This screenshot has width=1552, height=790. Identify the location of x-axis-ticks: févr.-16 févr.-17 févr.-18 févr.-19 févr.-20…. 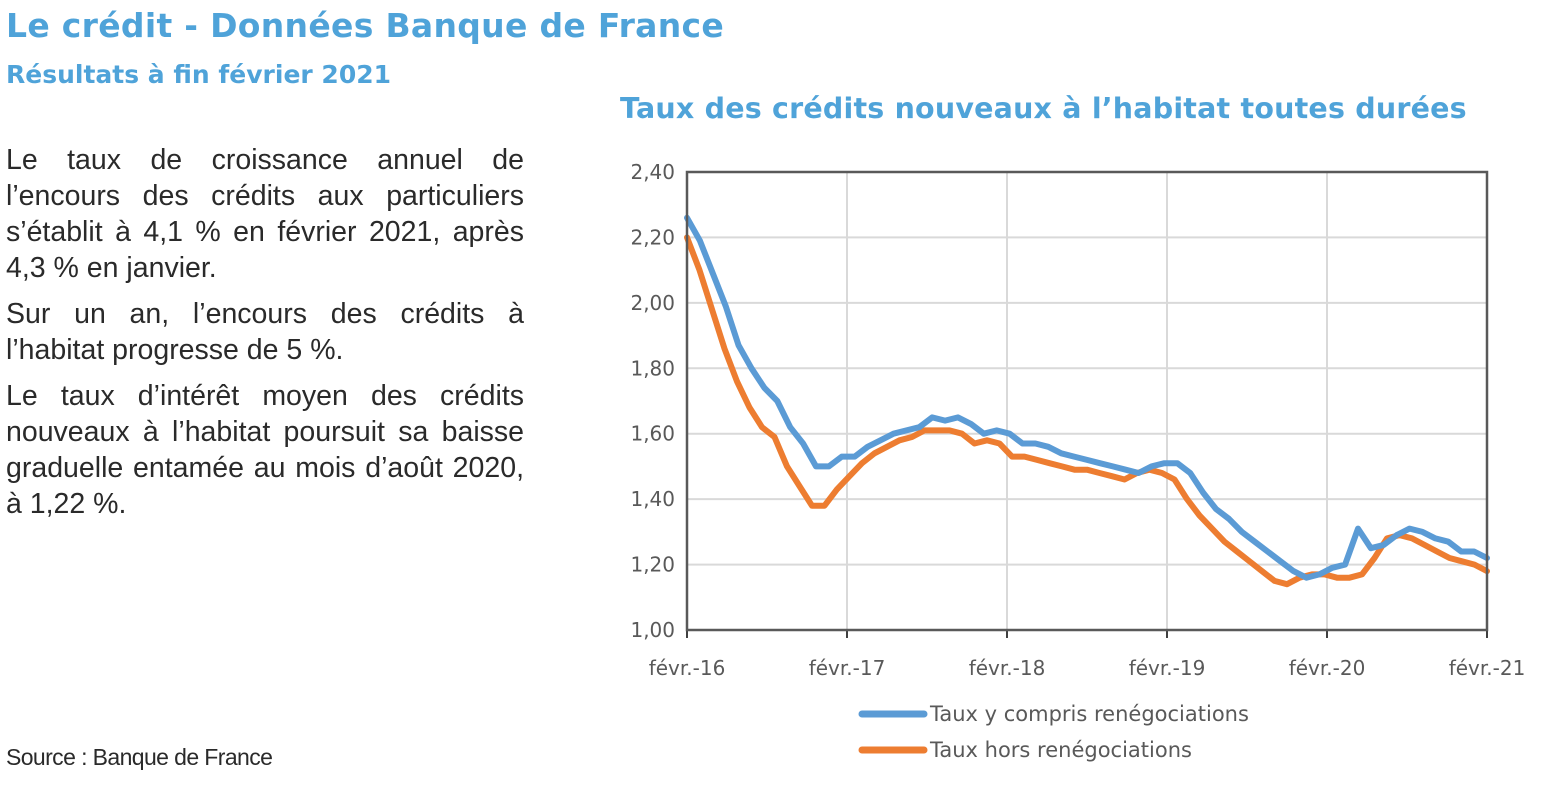
(1087, 668).